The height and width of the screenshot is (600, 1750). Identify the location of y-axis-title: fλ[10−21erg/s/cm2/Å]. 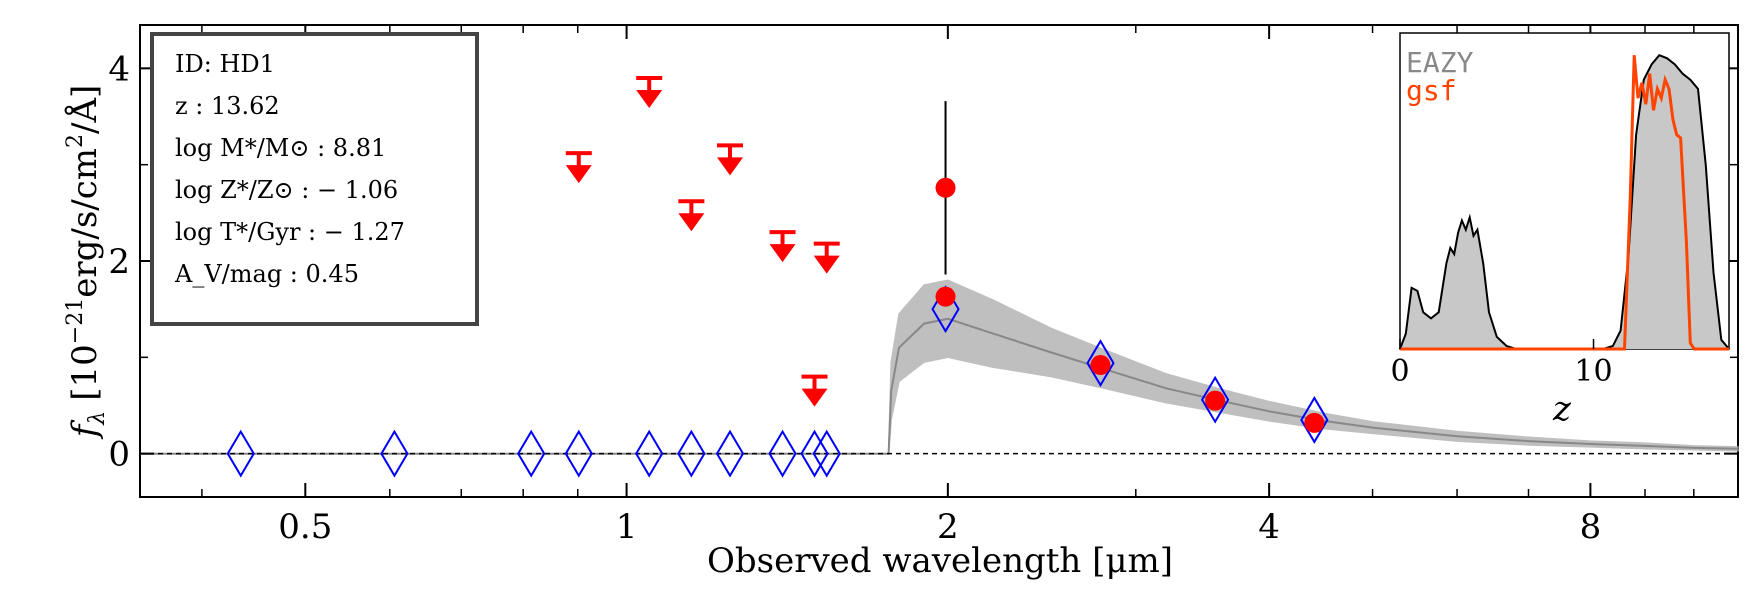
(86, 263).